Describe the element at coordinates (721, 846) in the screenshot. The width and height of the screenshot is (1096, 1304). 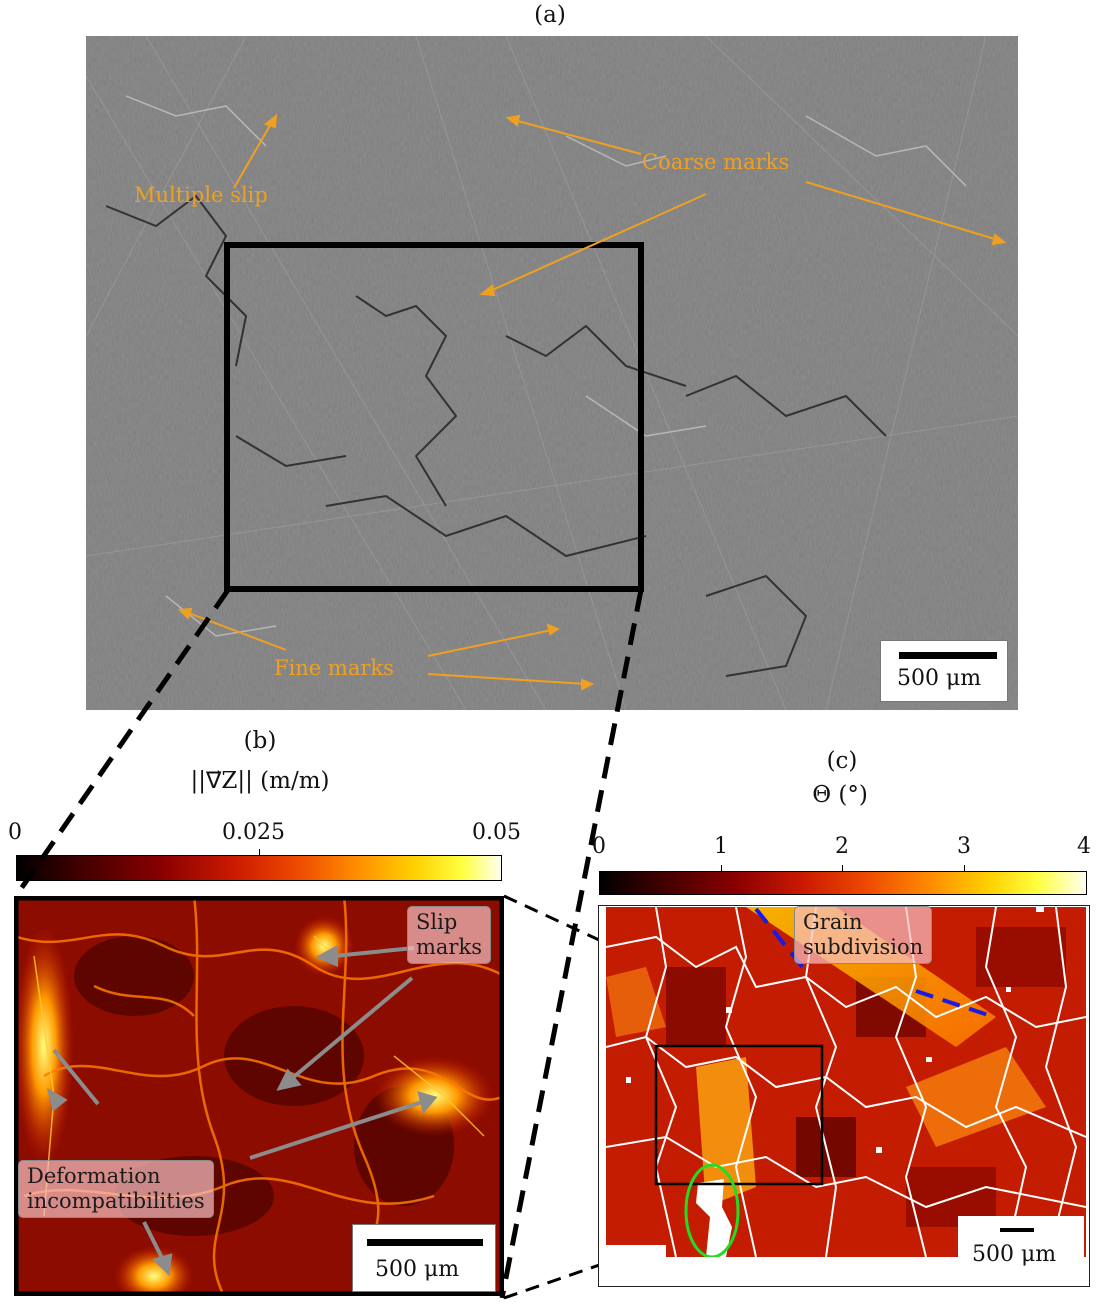
I see `colorbar-c-tick-1: 1` at that location.